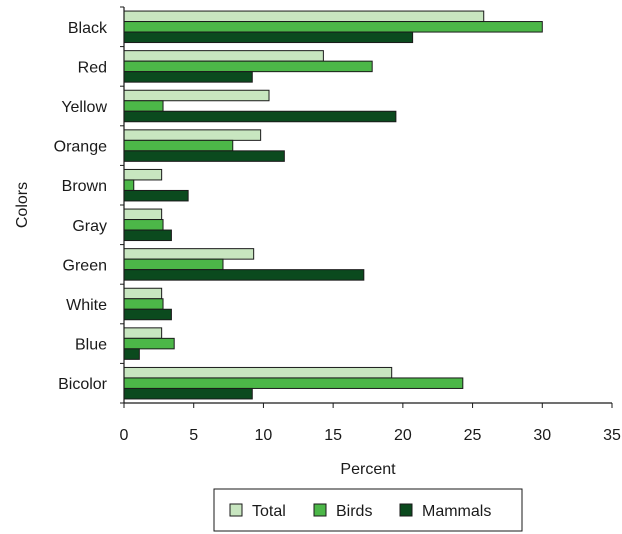 Image resolution: width=622 pixels, height=534 pixels. What do you see at coordinates (333, 27) in the screenshot?
I see `bar-black-birds` at bounding box center [333, 27].